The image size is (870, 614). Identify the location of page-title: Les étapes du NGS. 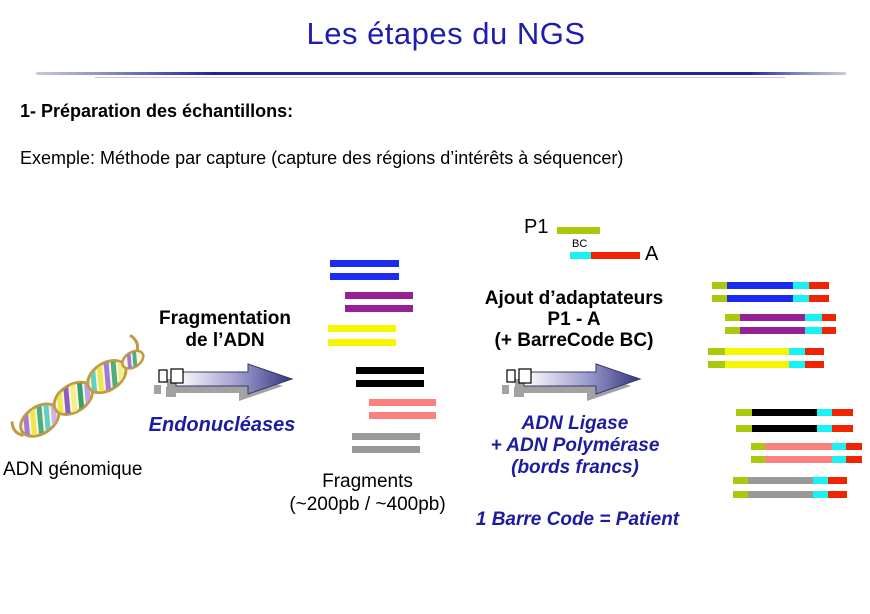
(446, 33).